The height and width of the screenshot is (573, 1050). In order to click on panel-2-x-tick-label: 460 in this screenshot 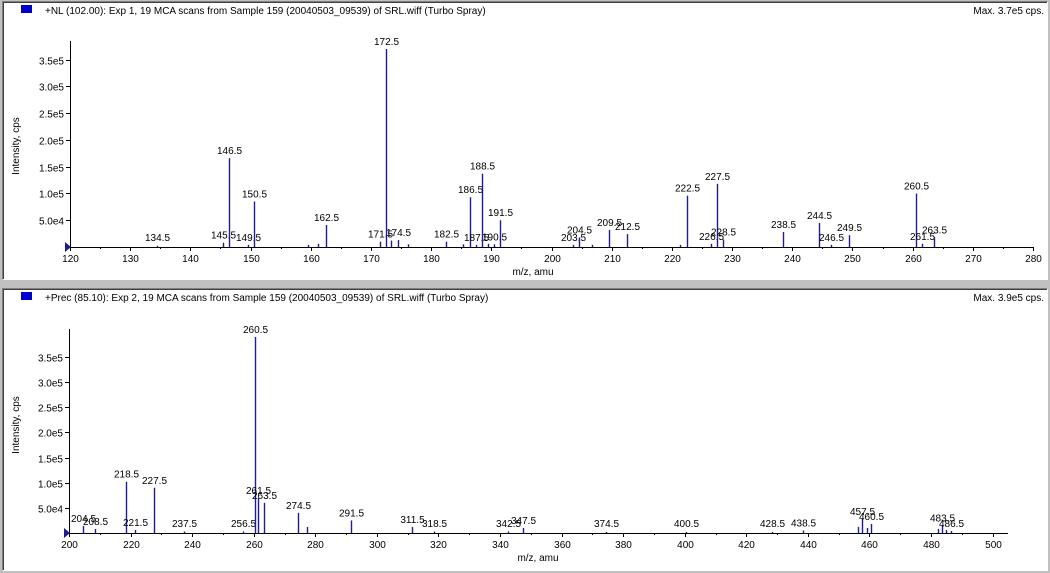, I will do `click(869, 545)`.